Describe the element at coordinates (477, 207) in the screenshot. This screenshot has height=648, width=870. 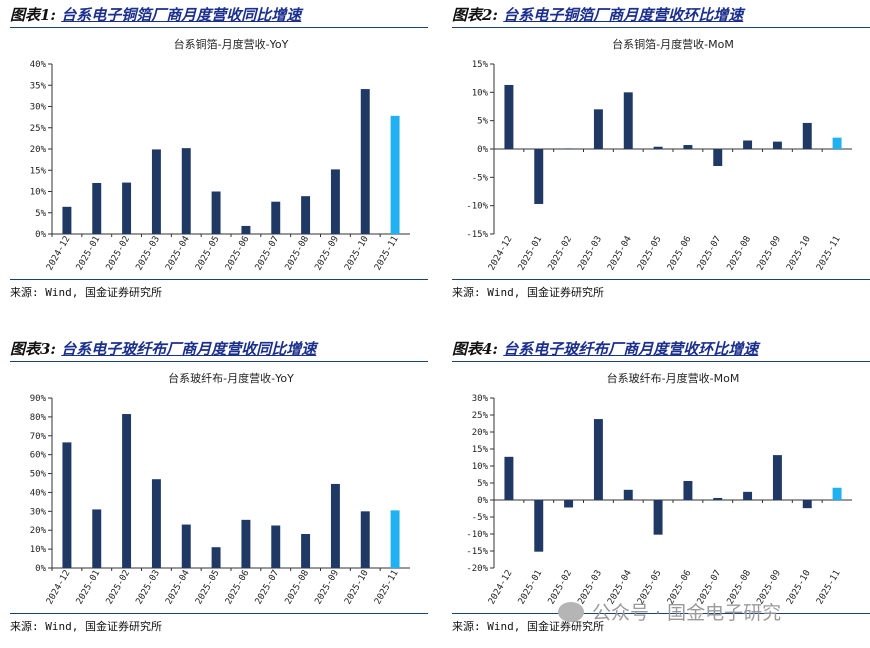
I see `y-tick-label: -10%` at that location.